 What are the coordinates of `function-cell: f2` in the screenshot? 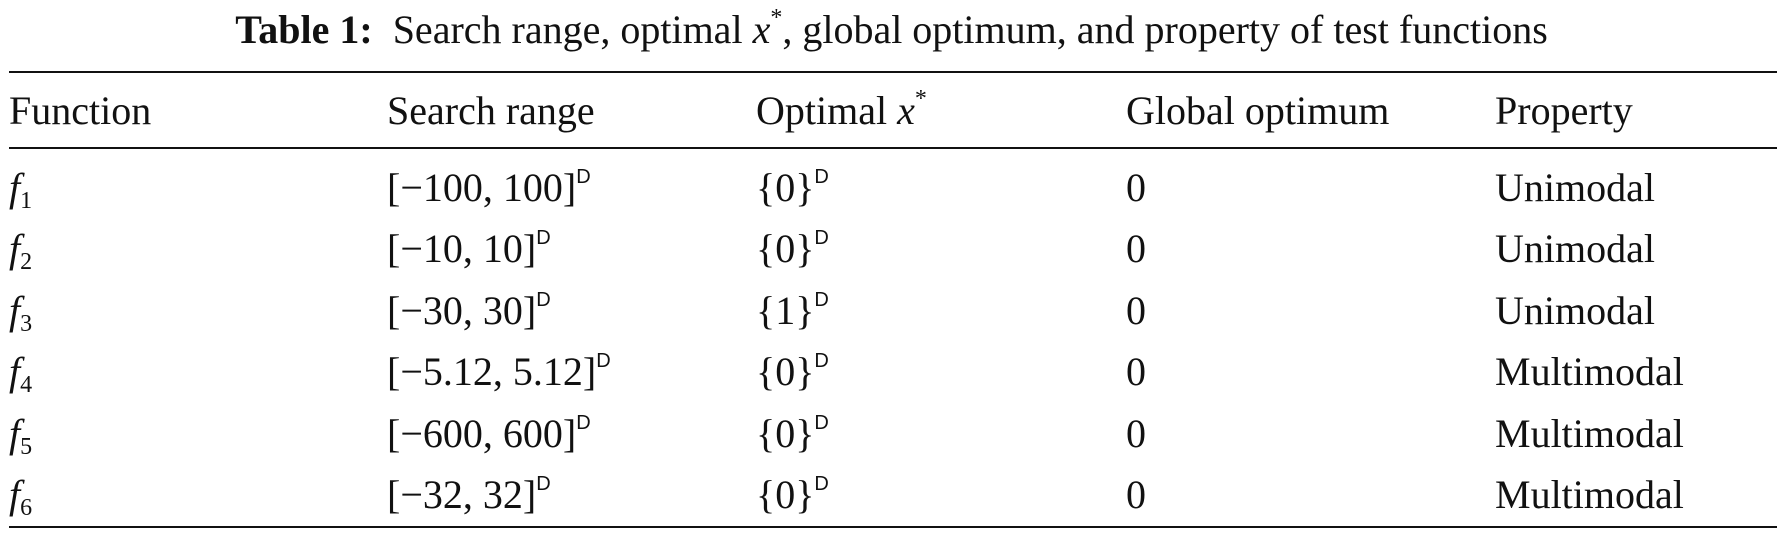 It's located at (20, 250).